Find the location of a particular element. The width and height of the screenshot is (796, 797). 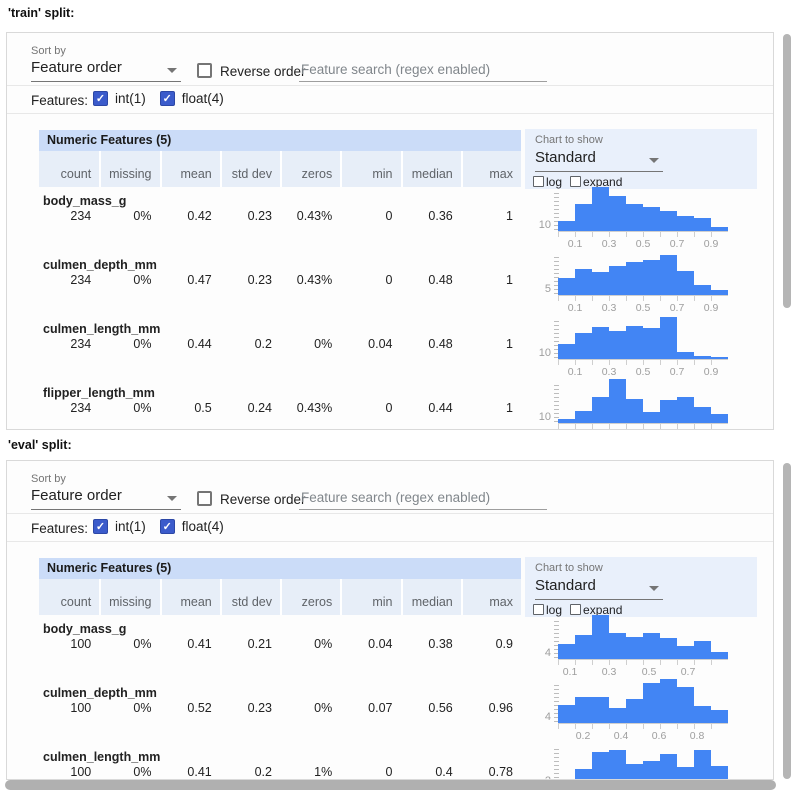

table-column-headers: count missing mean std dev zeros min median max is located at coordinates (280, 597).